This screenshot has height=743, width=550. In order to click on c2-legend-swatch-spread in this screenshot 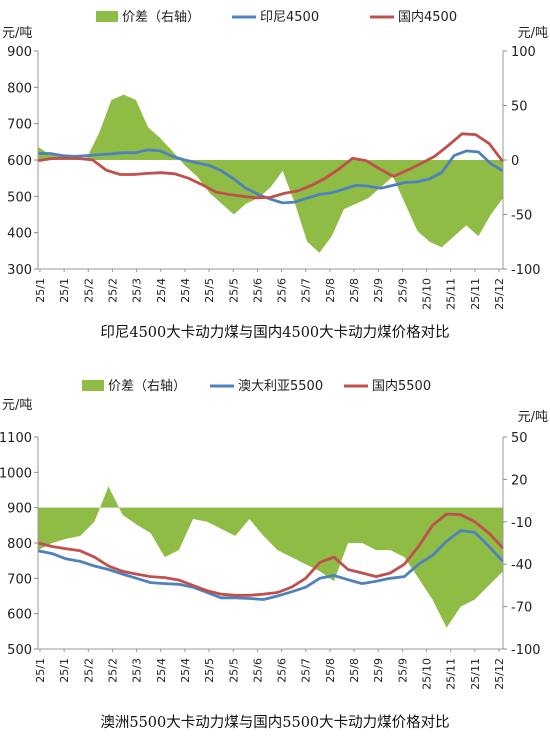, I will do `click(93, 385)`.